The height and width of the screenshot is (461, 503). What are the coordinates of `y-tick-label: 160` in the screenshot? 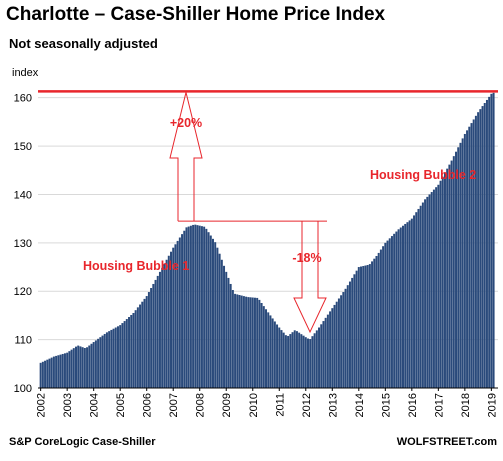 It's located at (23, 99).